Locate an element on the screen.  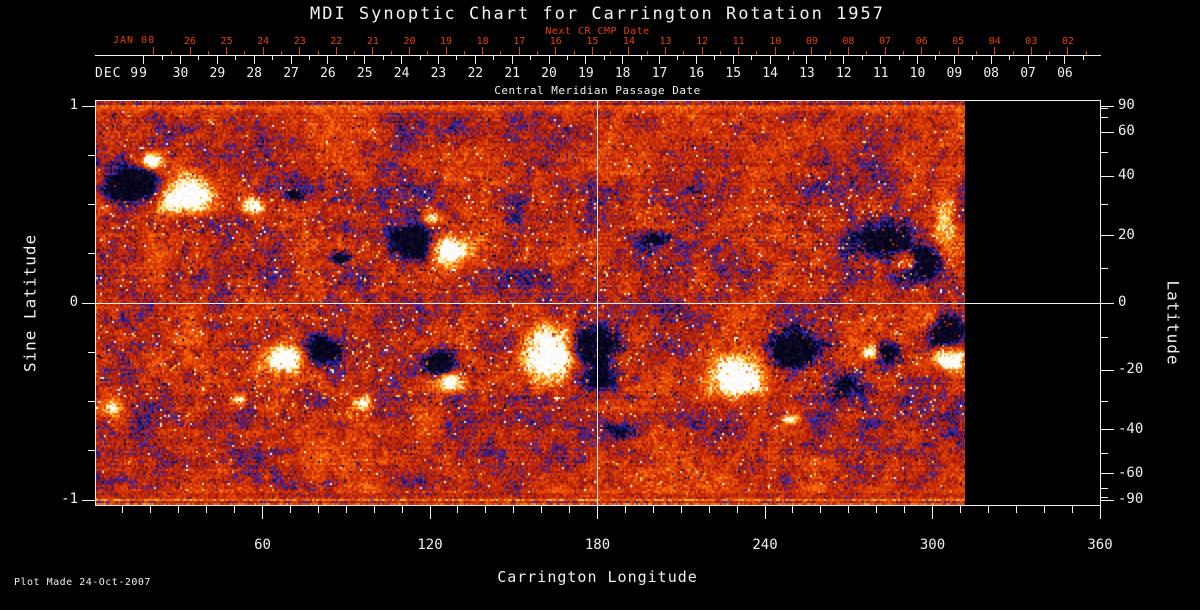
longitude-tick-label: 240 is located at coordinates (765, 545).